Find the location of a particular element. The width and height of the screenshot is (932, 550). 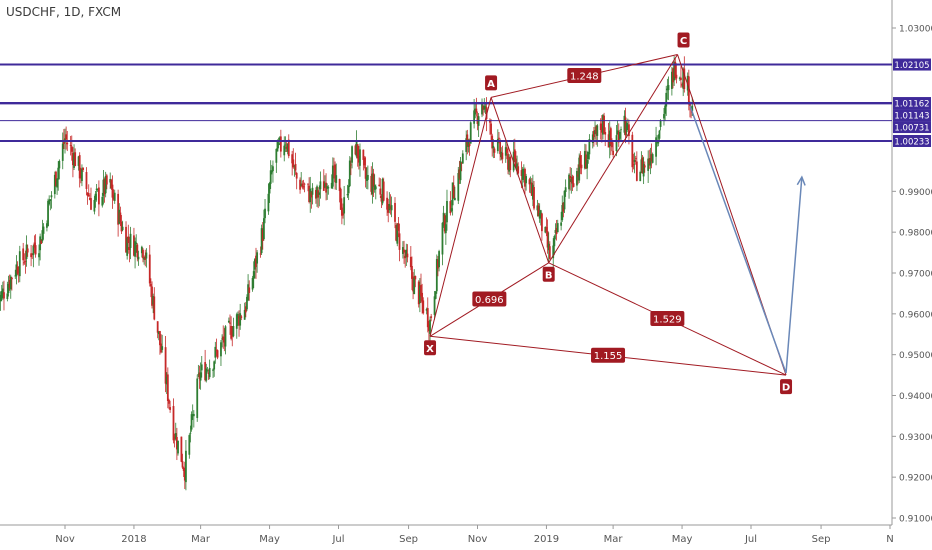

time-tick-label: Nov is located at coordinates (478, 539).